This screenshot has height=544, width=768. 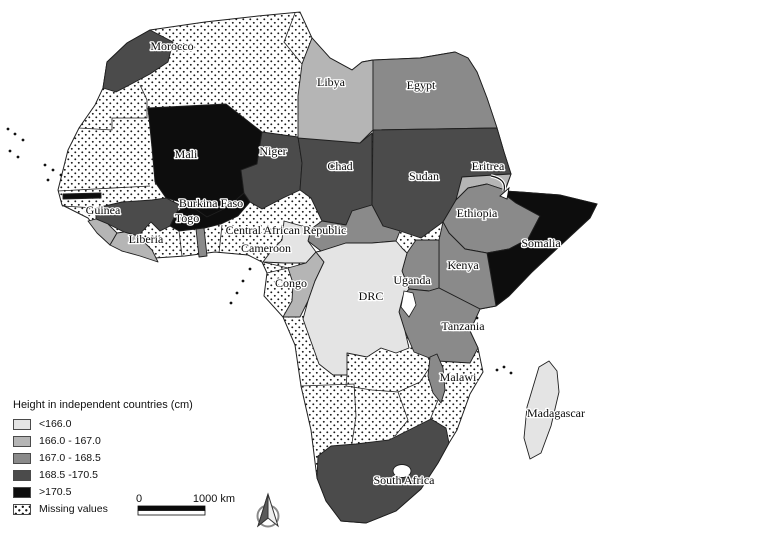 What do you see at coordinates (103, 492) in the screenshot?
I see `legend-row: >170.5` at bounding box center [103, 492].